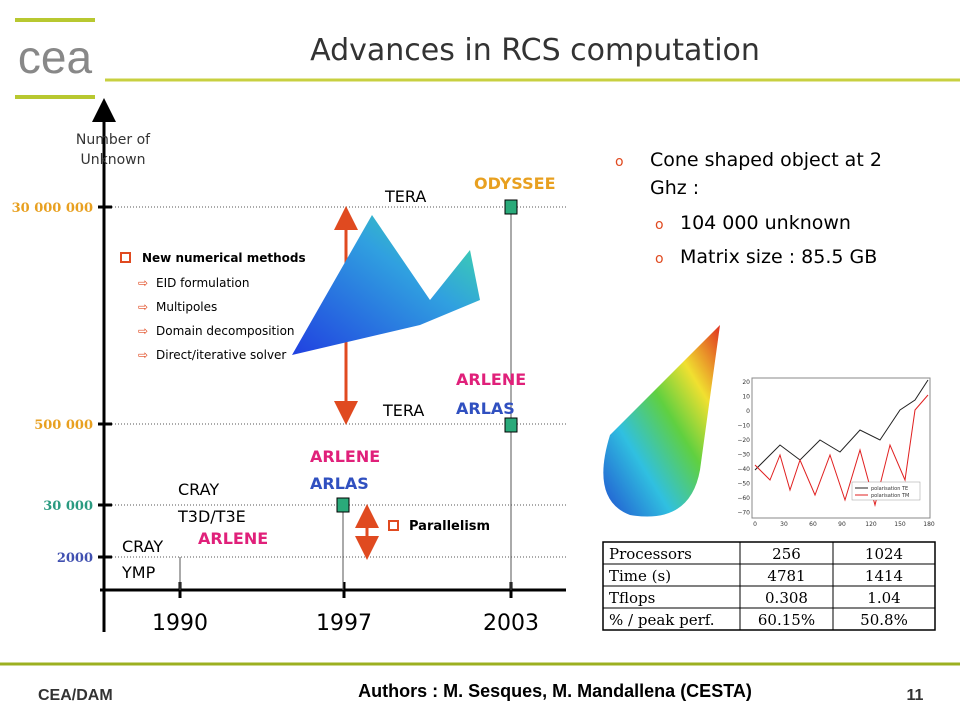  What do you see at coordinates (650, 554) in the screenshot?
I see `table-cell: Processors` at bounding box center [650, 554].